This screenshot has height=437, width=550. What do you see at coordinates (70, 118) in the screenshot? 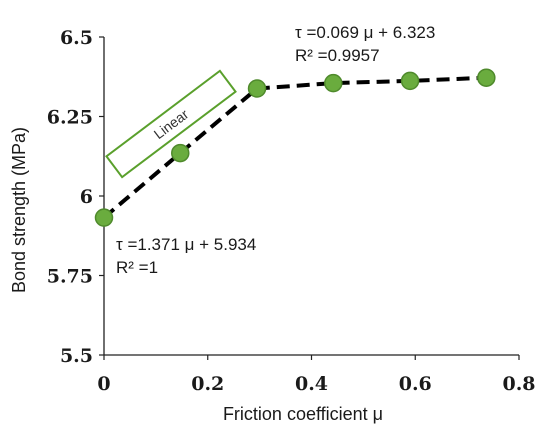
I see `y-tick-label: 6.25` at bounding box center [70, 118].